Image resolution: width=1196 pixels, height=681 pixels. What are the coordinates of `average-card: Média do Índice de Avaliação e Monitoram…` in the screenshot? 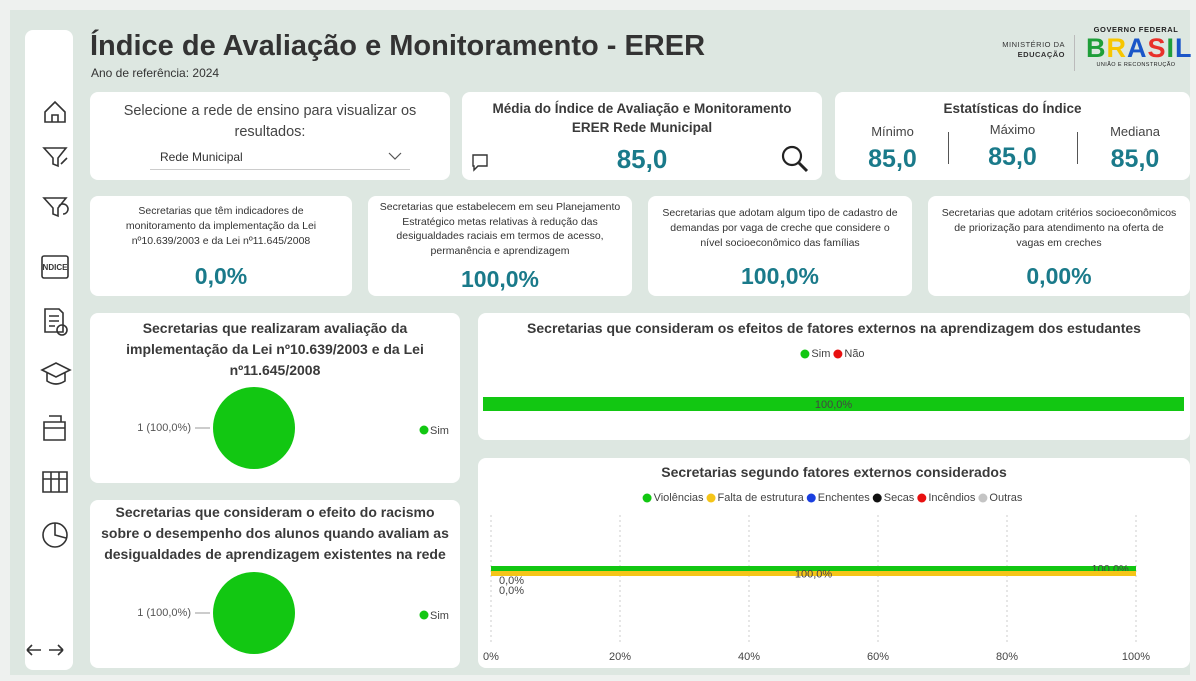 It's located at (642, 136).